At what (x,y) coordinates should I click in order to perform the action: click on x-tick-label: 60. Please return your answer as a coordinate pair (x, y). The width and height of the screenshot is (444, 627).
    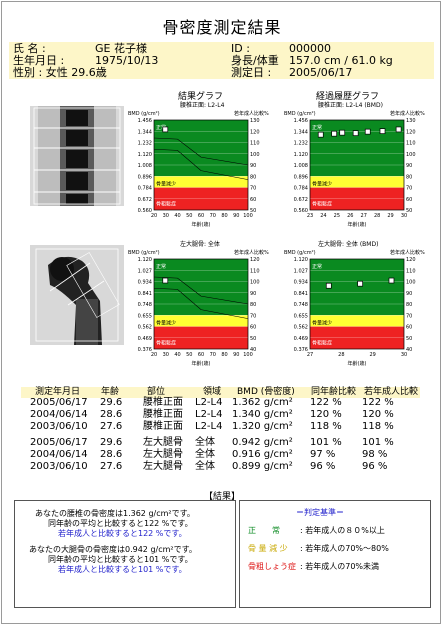
    Looking at the image, I should click on (201, 355).